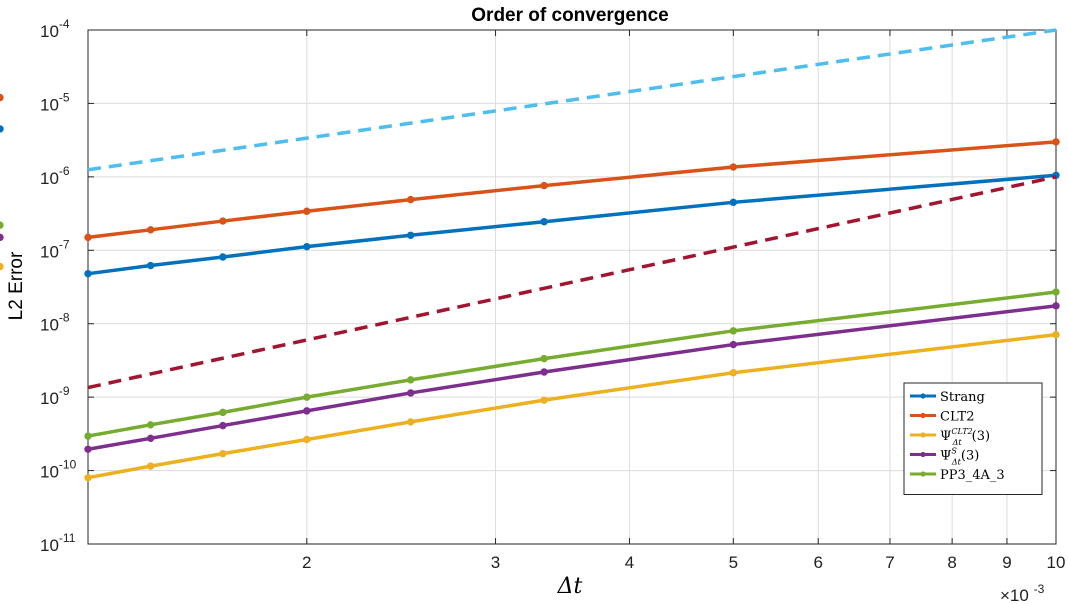 This screenshot has width=1068, height=604. I want to click on x-axis-multiplier: ×10 -3, so click(1022, 593).